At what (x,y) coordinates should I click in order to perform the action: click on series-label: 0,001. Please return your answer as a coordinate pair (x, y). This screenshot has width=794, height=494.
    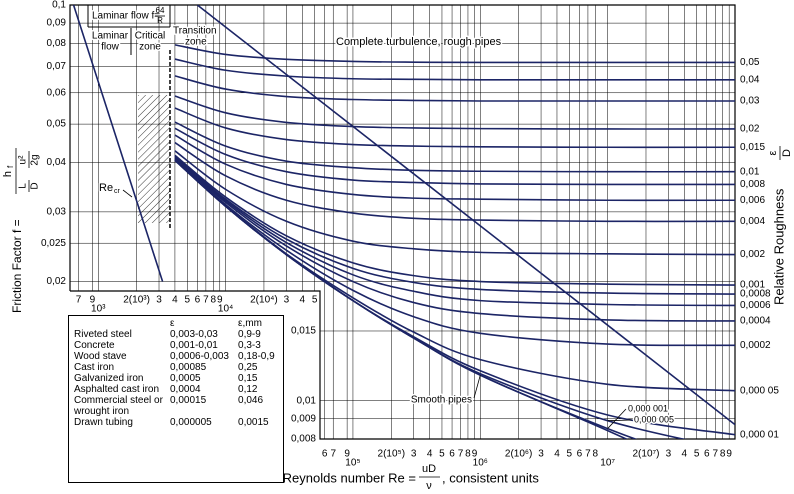
    Looking at the image, I should click on (752, 285).